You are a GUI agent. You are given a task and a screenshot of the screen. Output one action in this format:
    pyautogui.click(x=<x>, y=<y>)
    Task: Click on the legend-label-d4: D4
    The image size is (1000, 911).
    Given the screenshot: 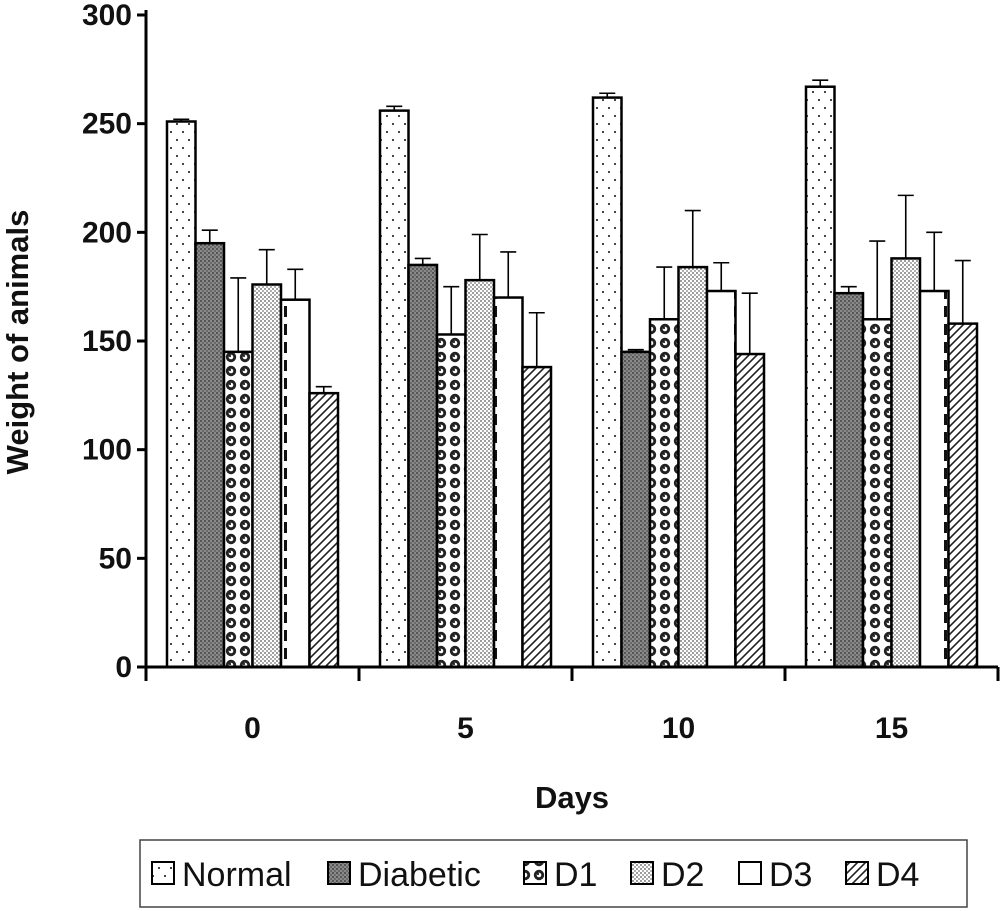 What is the action you would take?
    pyautogui.click(x=897, y=875)
    